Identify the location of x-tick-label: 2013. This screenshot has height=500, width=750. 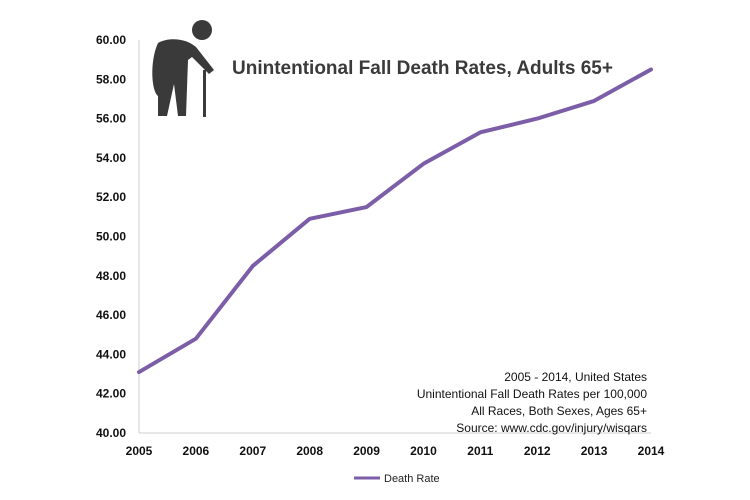
(594, 451).